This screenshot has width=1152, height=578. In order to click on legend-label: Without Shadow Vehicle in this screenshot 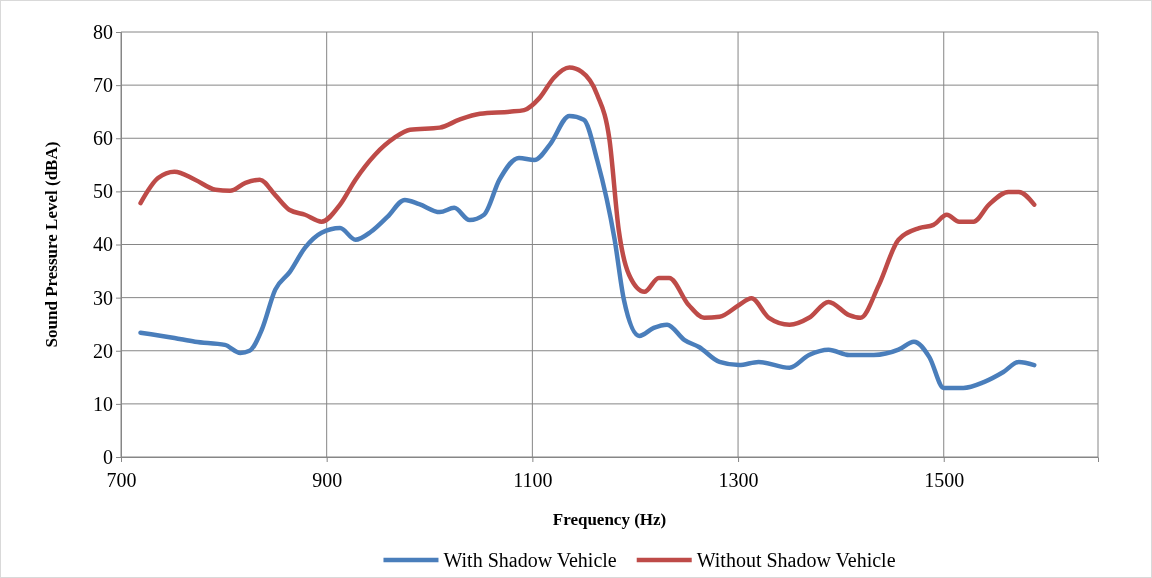, I will do `click(796, 560)`.